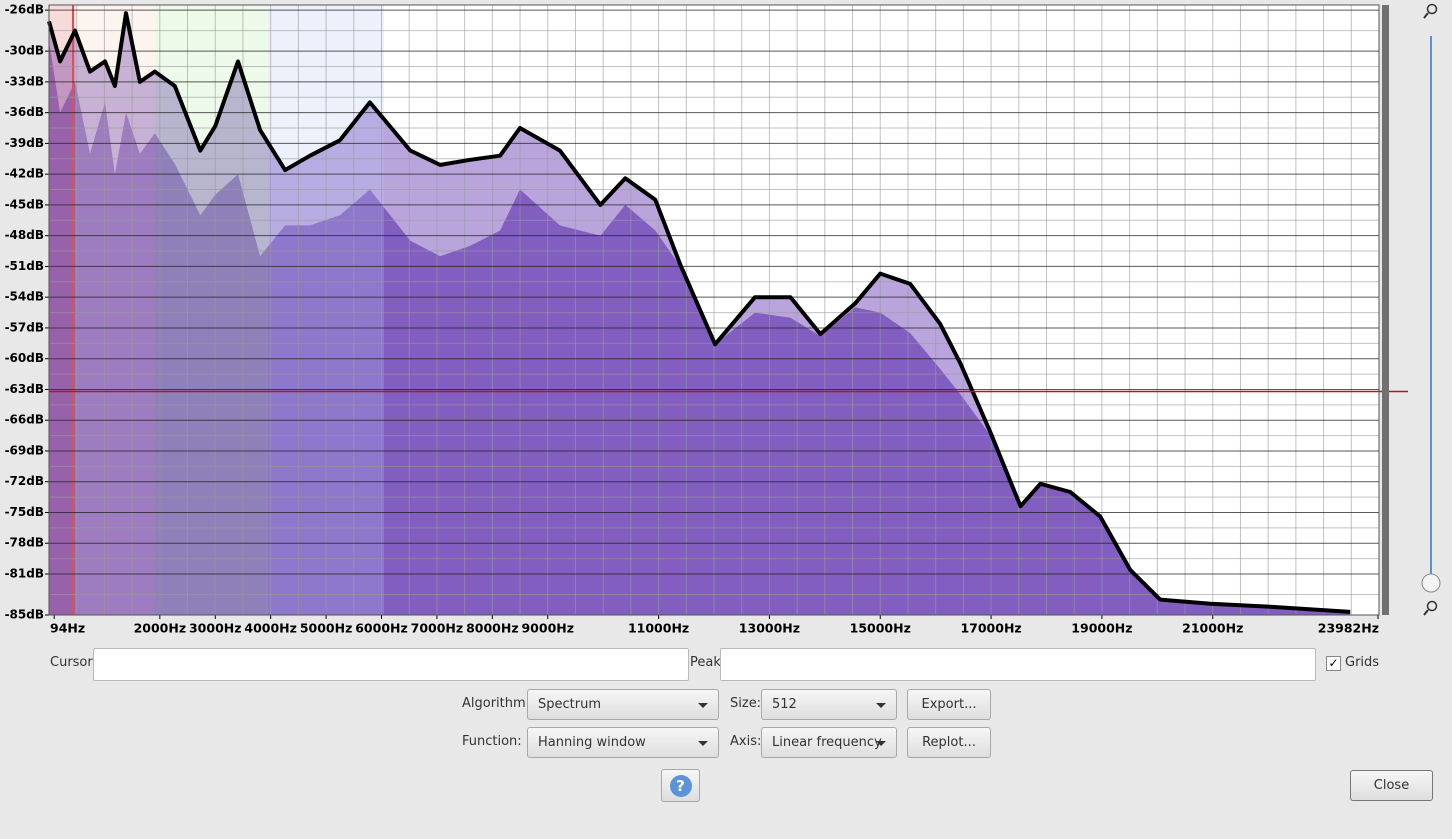 The image size is (1452, 839). I want to click on zoom-in-icon, so click(1430, 11).